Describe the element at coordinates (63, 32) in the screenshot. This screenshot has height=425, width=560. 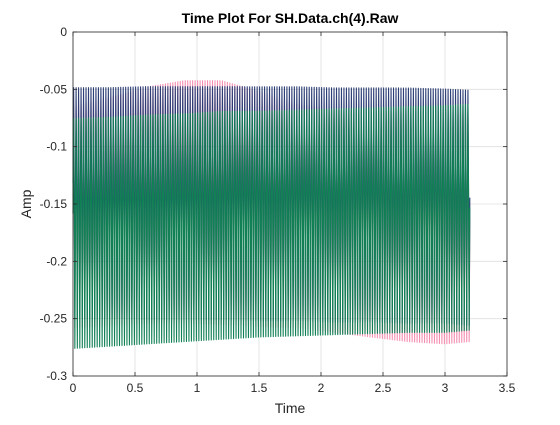
I see `y-tick-label: 0` at that location.